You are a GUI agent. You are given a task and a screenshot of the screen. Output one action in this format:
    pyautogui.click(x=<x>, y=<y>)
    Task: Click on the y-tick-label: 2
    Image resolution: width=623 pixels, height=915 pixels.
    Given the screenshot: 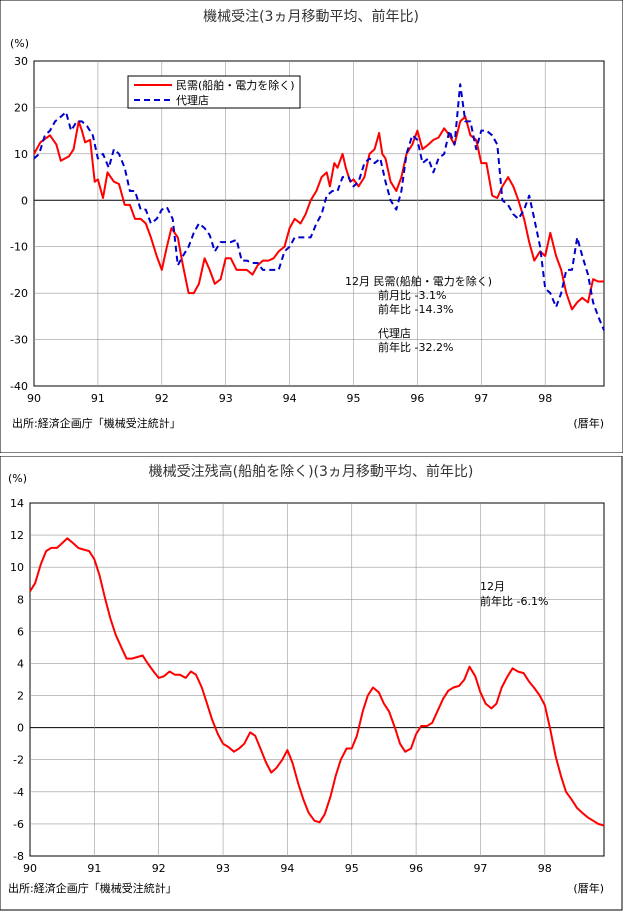 What is the action you would take?
    pyautogui.click(x=20, y=696)
    